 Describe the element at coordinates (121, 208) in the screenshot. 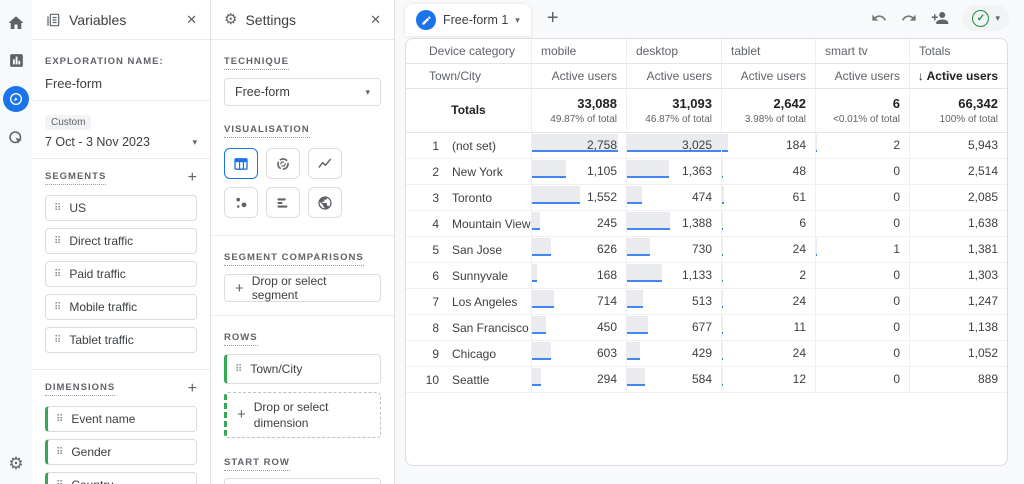

I see `segment-chip: ⠿ US` at that location.